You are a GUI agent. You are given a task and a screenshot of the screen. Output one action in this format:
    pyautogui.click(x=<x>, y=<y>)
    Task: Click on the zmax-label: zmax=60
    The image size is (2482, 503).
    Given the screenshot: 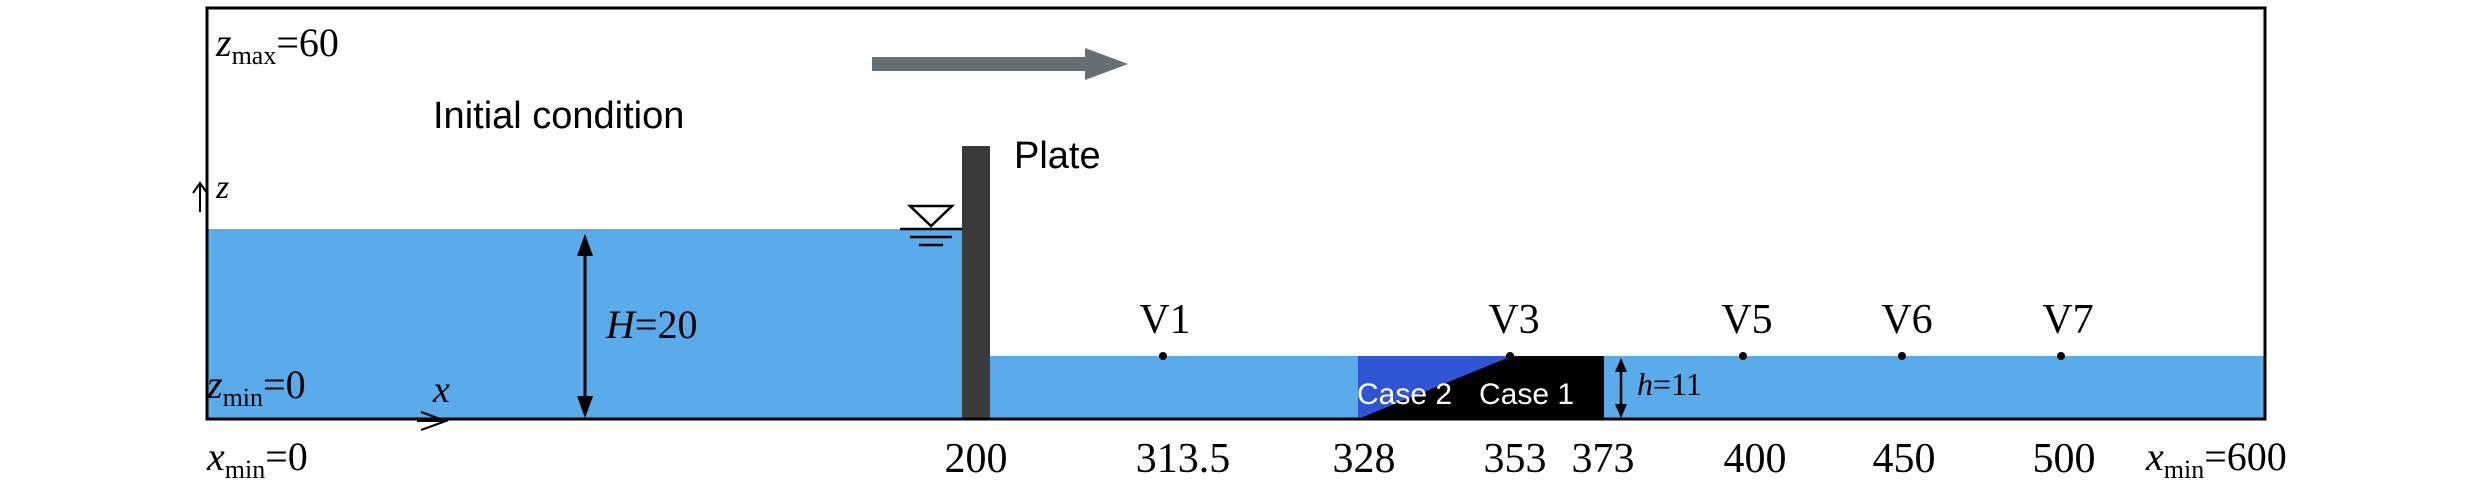 What is the action you would take?
    pyautogui.click(x=277, y=45)
    